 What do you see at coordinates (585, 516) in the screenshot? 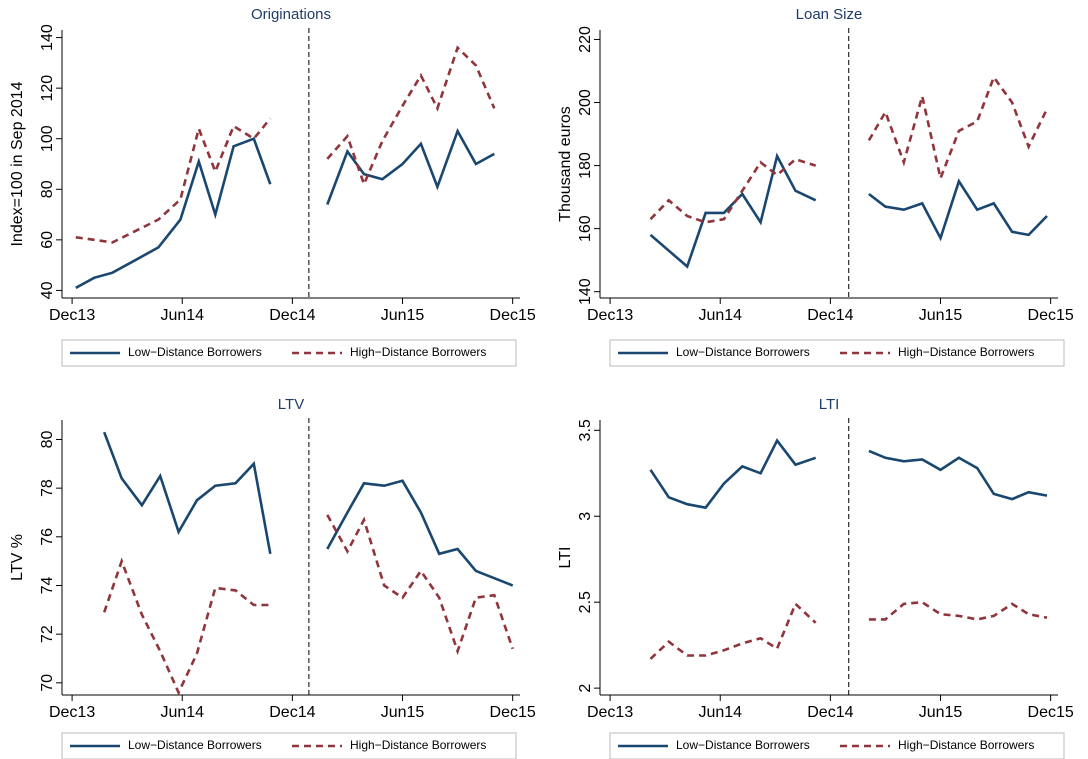
I see `y-tick-label: 3` at bounding box center [585, 516].